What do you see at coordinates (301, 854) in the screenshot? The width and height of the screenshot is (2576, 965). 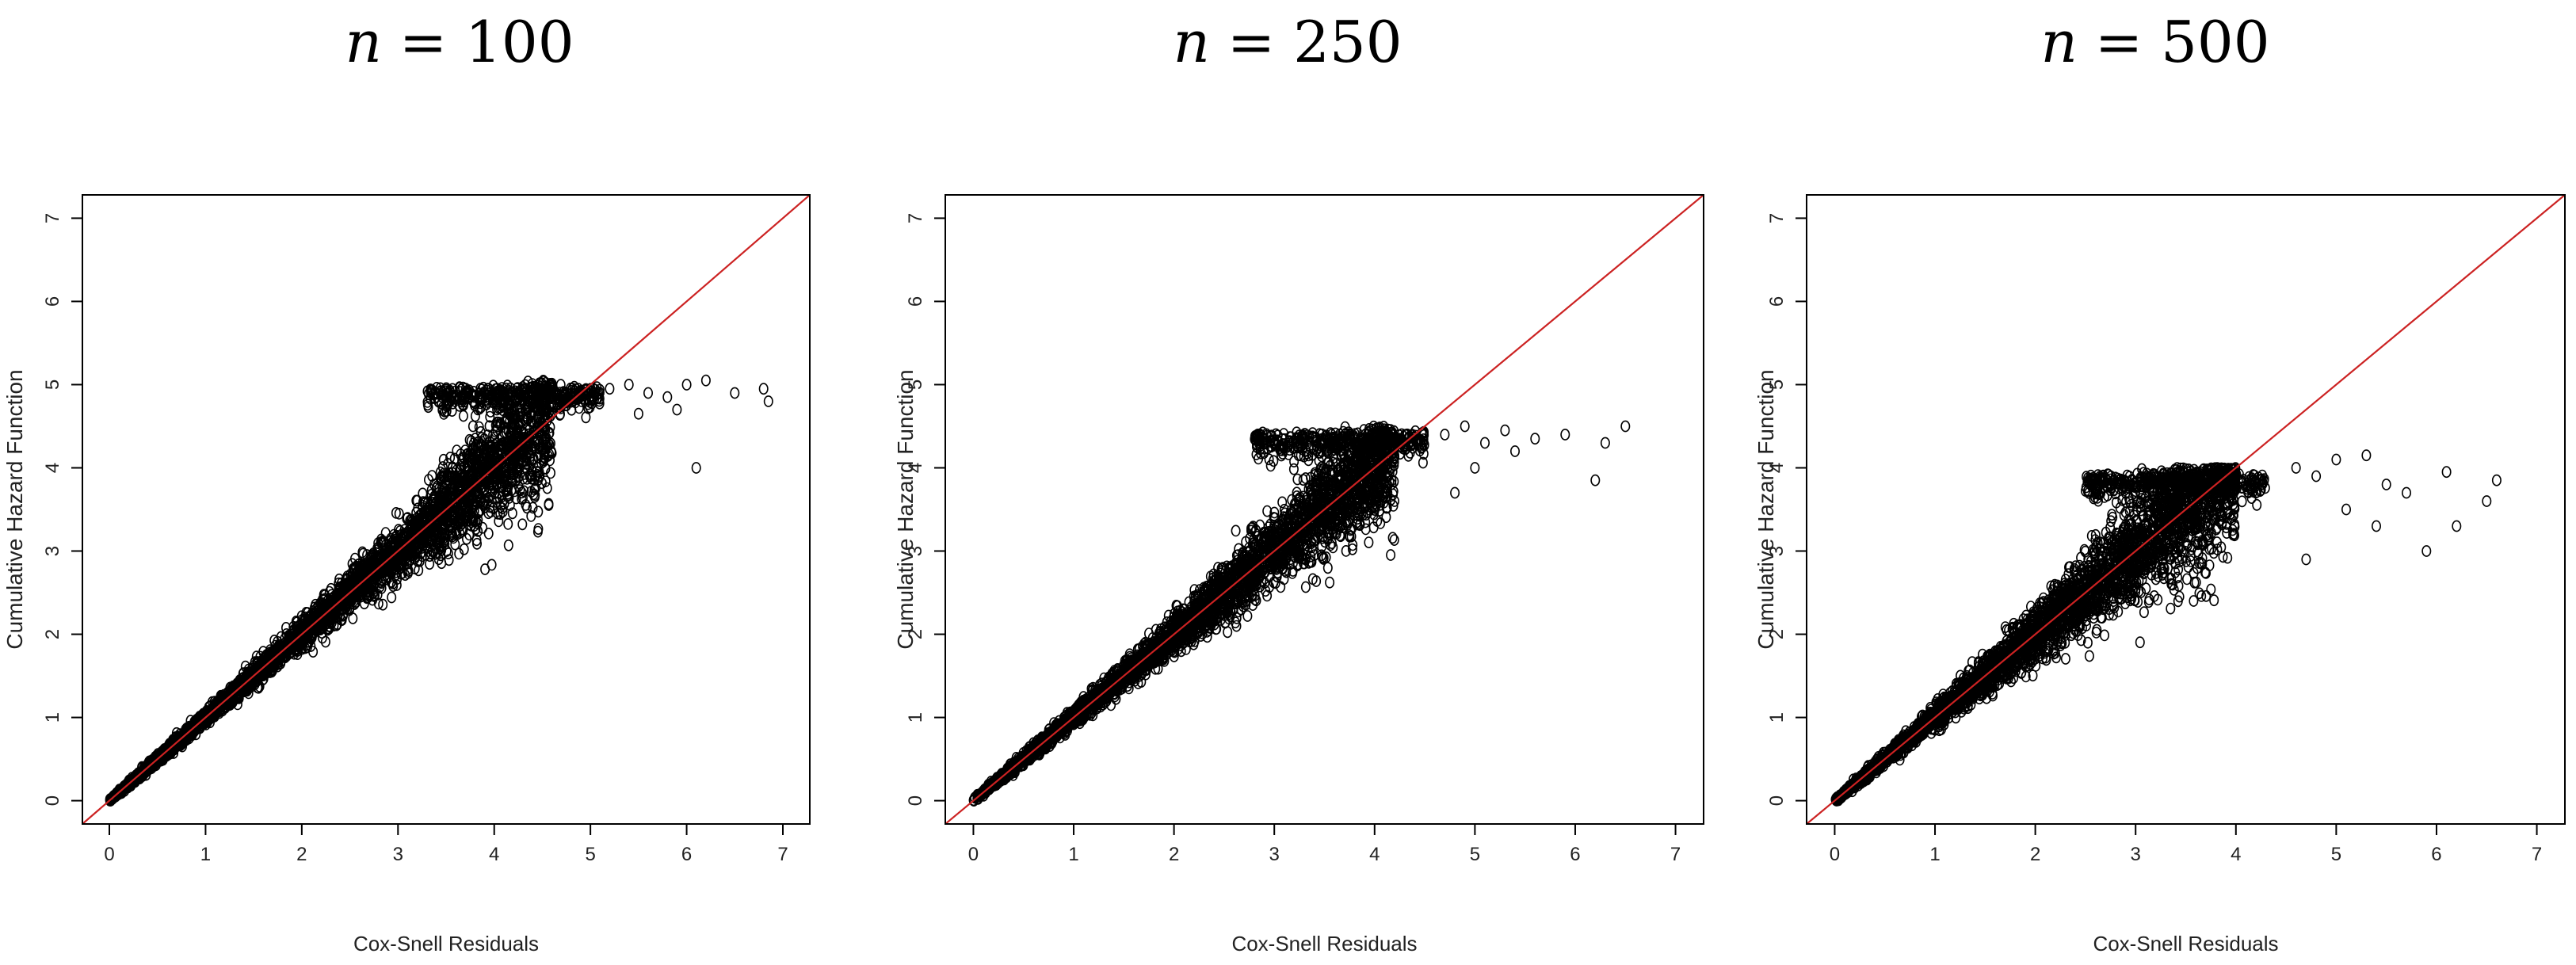 I see `x-tick-label: 2` at bounding box center [301, 854].